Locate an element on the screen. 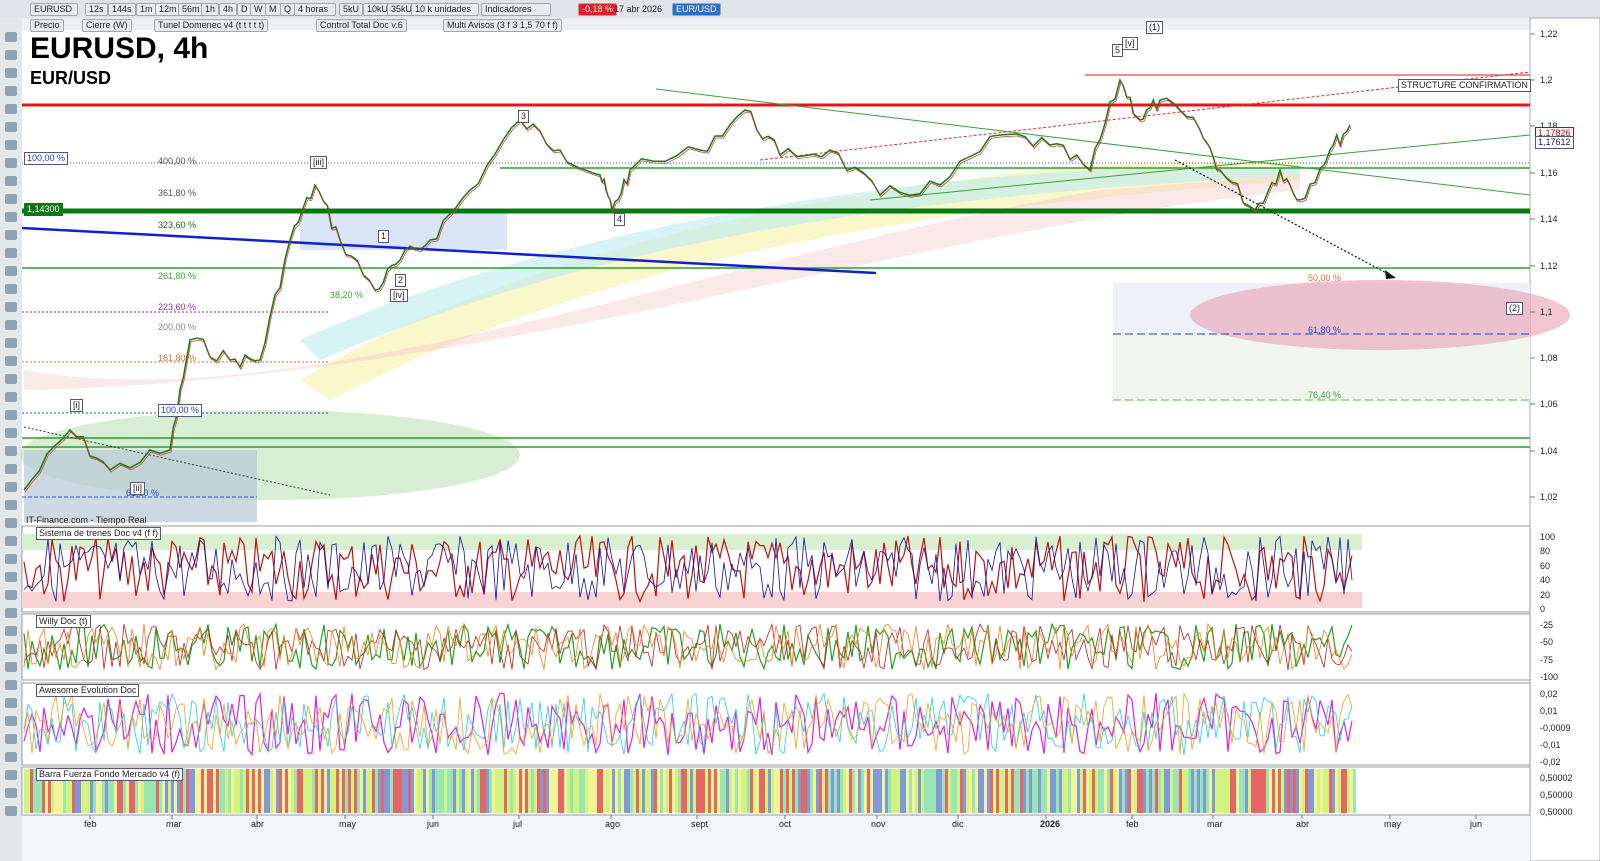 The height and width of the screenshot is (861, 1600). pair-button: EUR/USD is located at coordinates (696, 9).